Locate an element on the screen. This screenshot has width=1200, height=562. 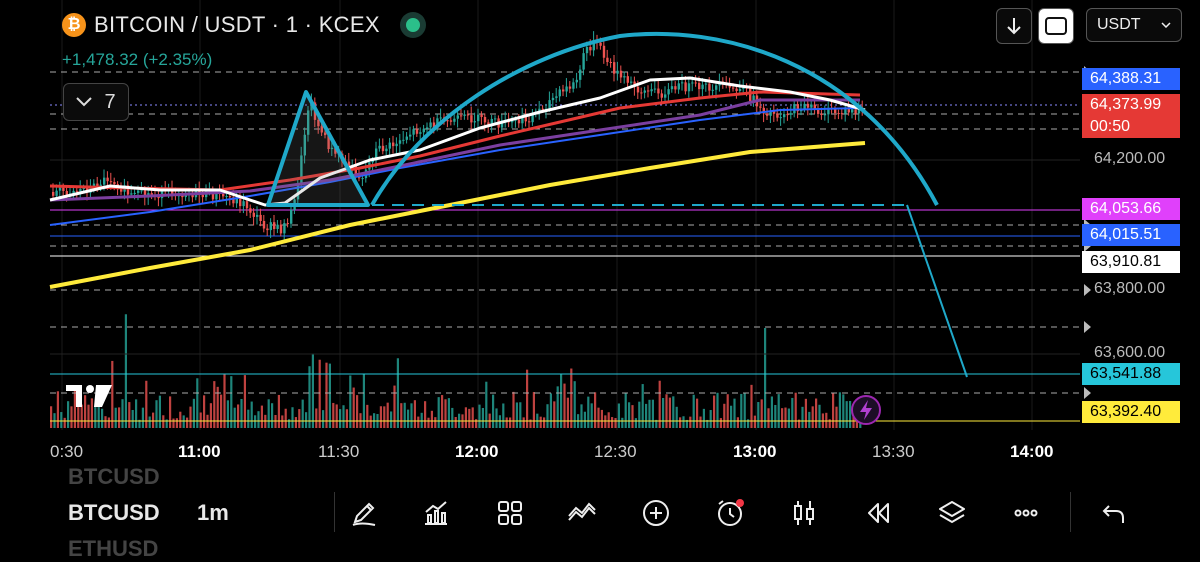
symbol-list-current: BTCUSD is located at coordinates (114, 512).